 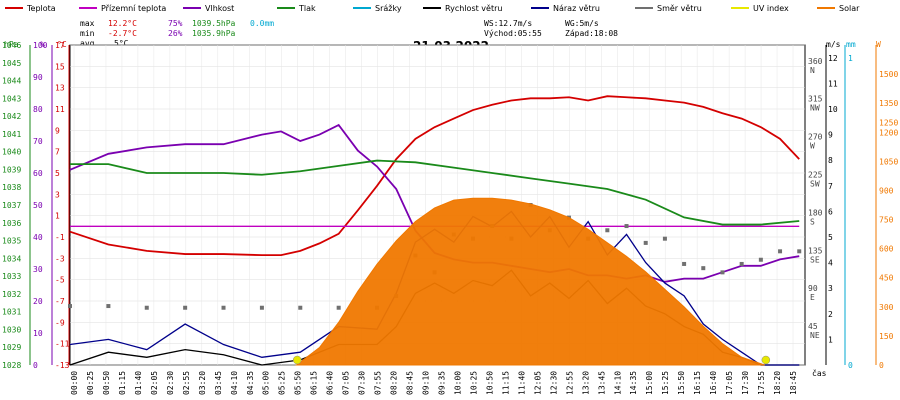 What do you see at coordinates (665, 383) in the screenshot?
I see `tick-time: 15:25` at bounding box center [665, 383].